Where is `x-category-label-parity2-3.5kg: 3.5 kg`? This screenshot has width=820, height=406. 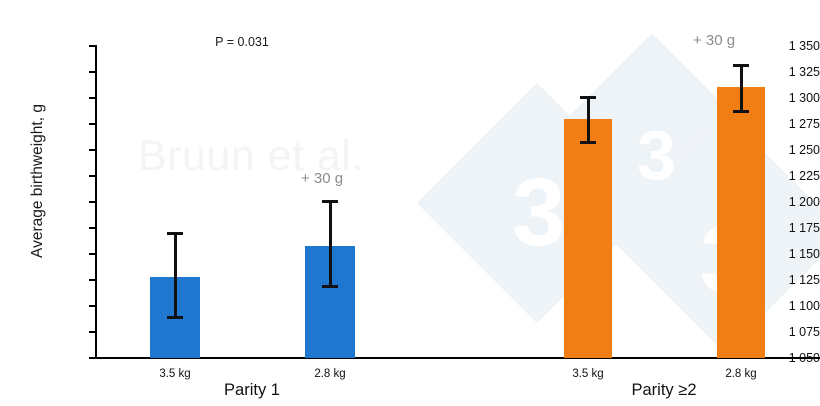
x-category-label-parity2-3.5kg: 3.5 kg is located at coordinates (588, 374).